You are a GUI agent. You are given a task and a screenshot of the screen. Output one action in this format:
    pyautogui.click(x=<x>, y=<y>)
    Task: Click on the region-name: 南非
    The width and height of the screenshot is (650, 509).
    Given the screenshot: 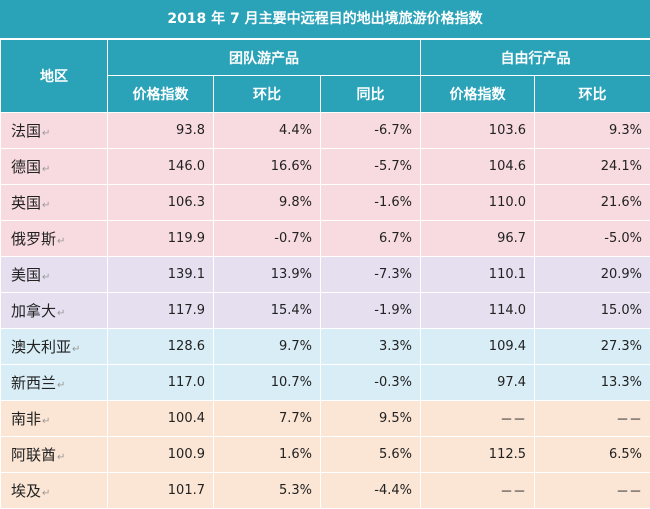 What is the action you would take?
    pyautogui.click(x=26, y=419)
    